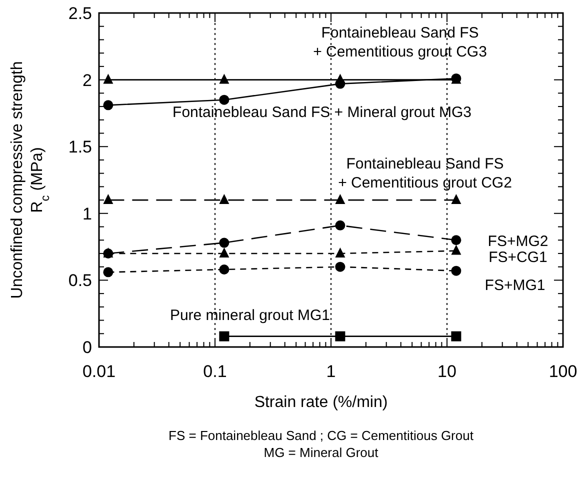 This screenshot has width=585, height=483. I want to click on annotation: Pure mineral grout MG1, so click(250, 315).